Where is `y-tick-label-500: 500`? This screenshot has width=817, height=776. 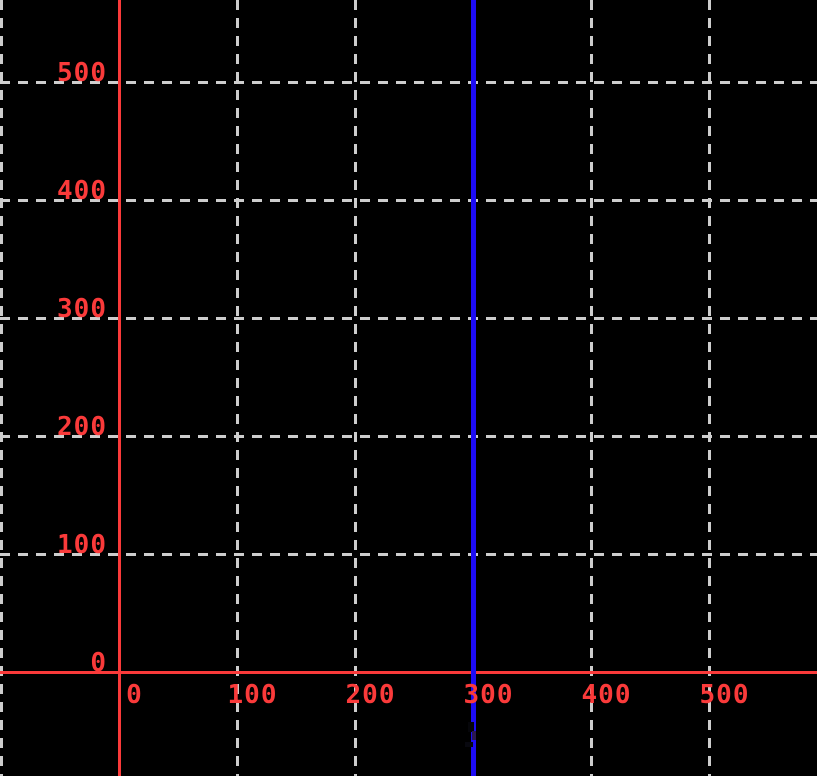 y-tick-label-500: 500 is located at coordinates (82, 72).